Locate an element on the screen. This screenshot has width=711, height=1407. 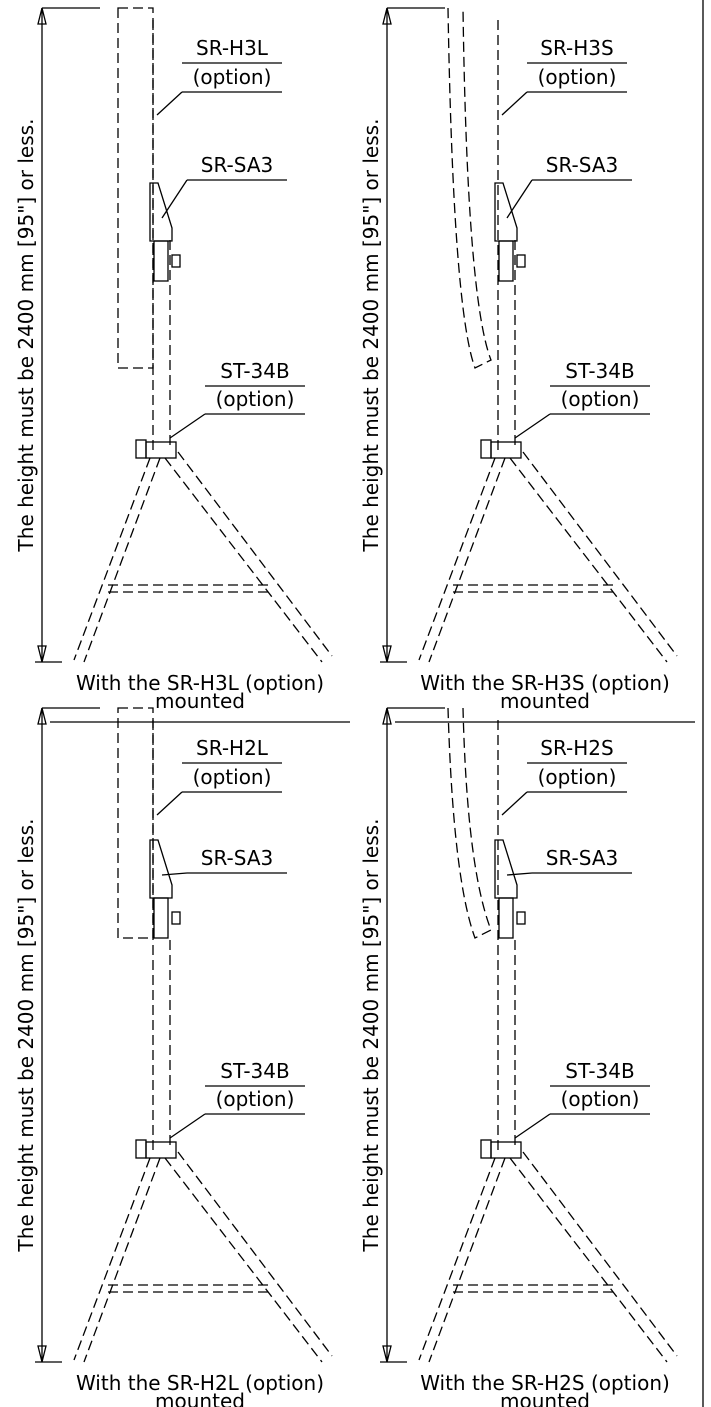
head-label: SR-H3L is located at coordinates (232, 48).